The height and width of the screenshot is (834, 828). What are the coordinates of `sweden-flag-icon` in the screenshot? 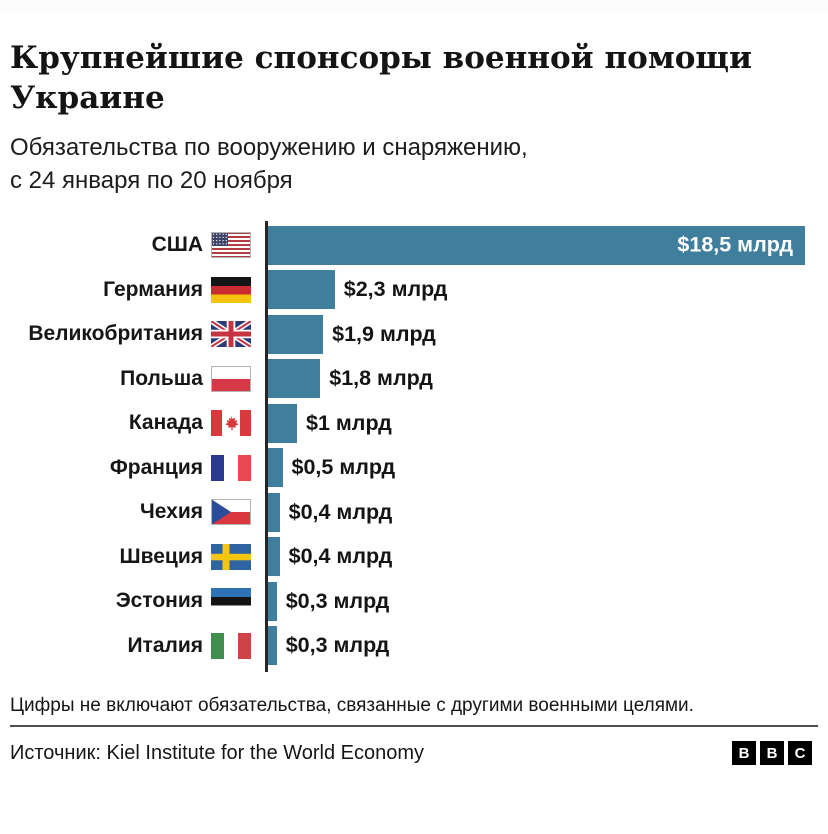 It's located at (231, 556).